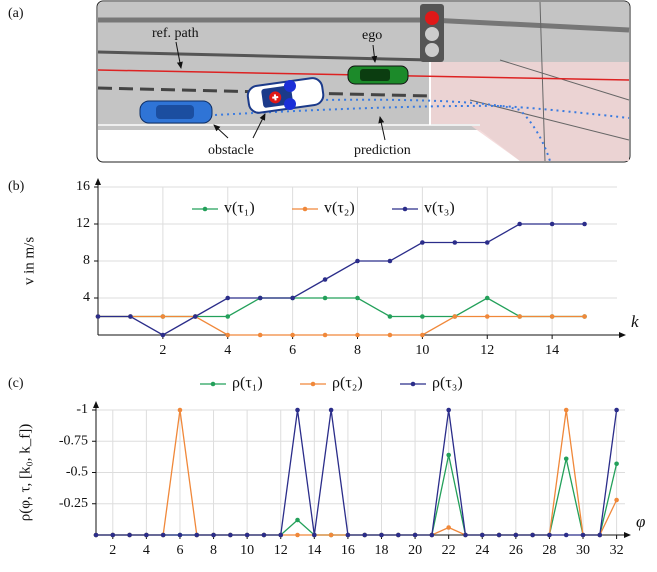 The height and width of the screenshot is (572, 657). Describe the element at coordinates (635, 321) in the screenshot. I see `x-axis-label: k` at that location.